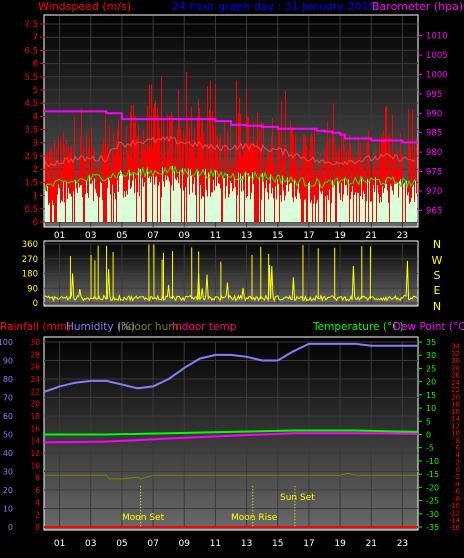 The image size is (464, 558). What do you see at coordinates (297, 498) in the screenshot?
I see `sun-set-label: Sun Set` at bounding box center [297, 498].